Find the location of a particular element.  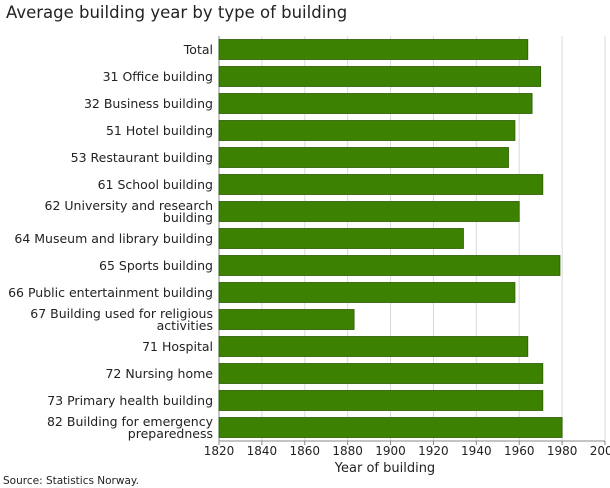

source: Source: Statistics Norway. is located at coordinates (71, 481).